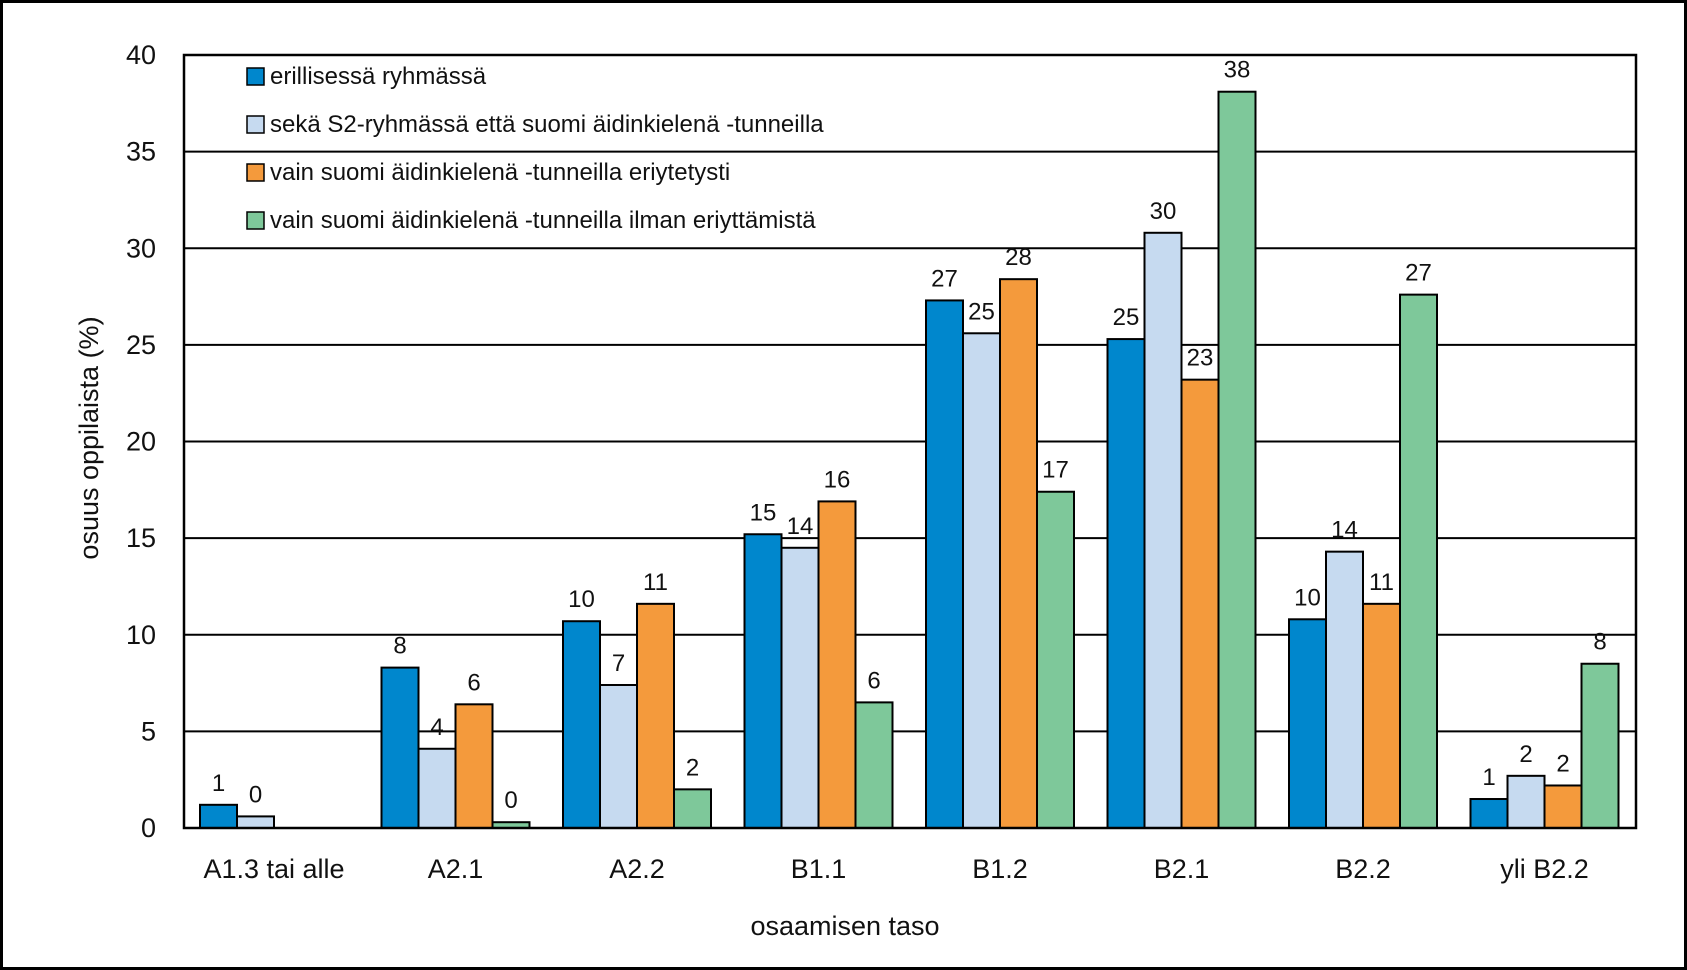 Image resolution: width=1687 pixels, height=970 pixels. Describe the element at coordinates (378, 76) in the screenshot. I see `legend-label: erillisessä ryhmässä` at that location.